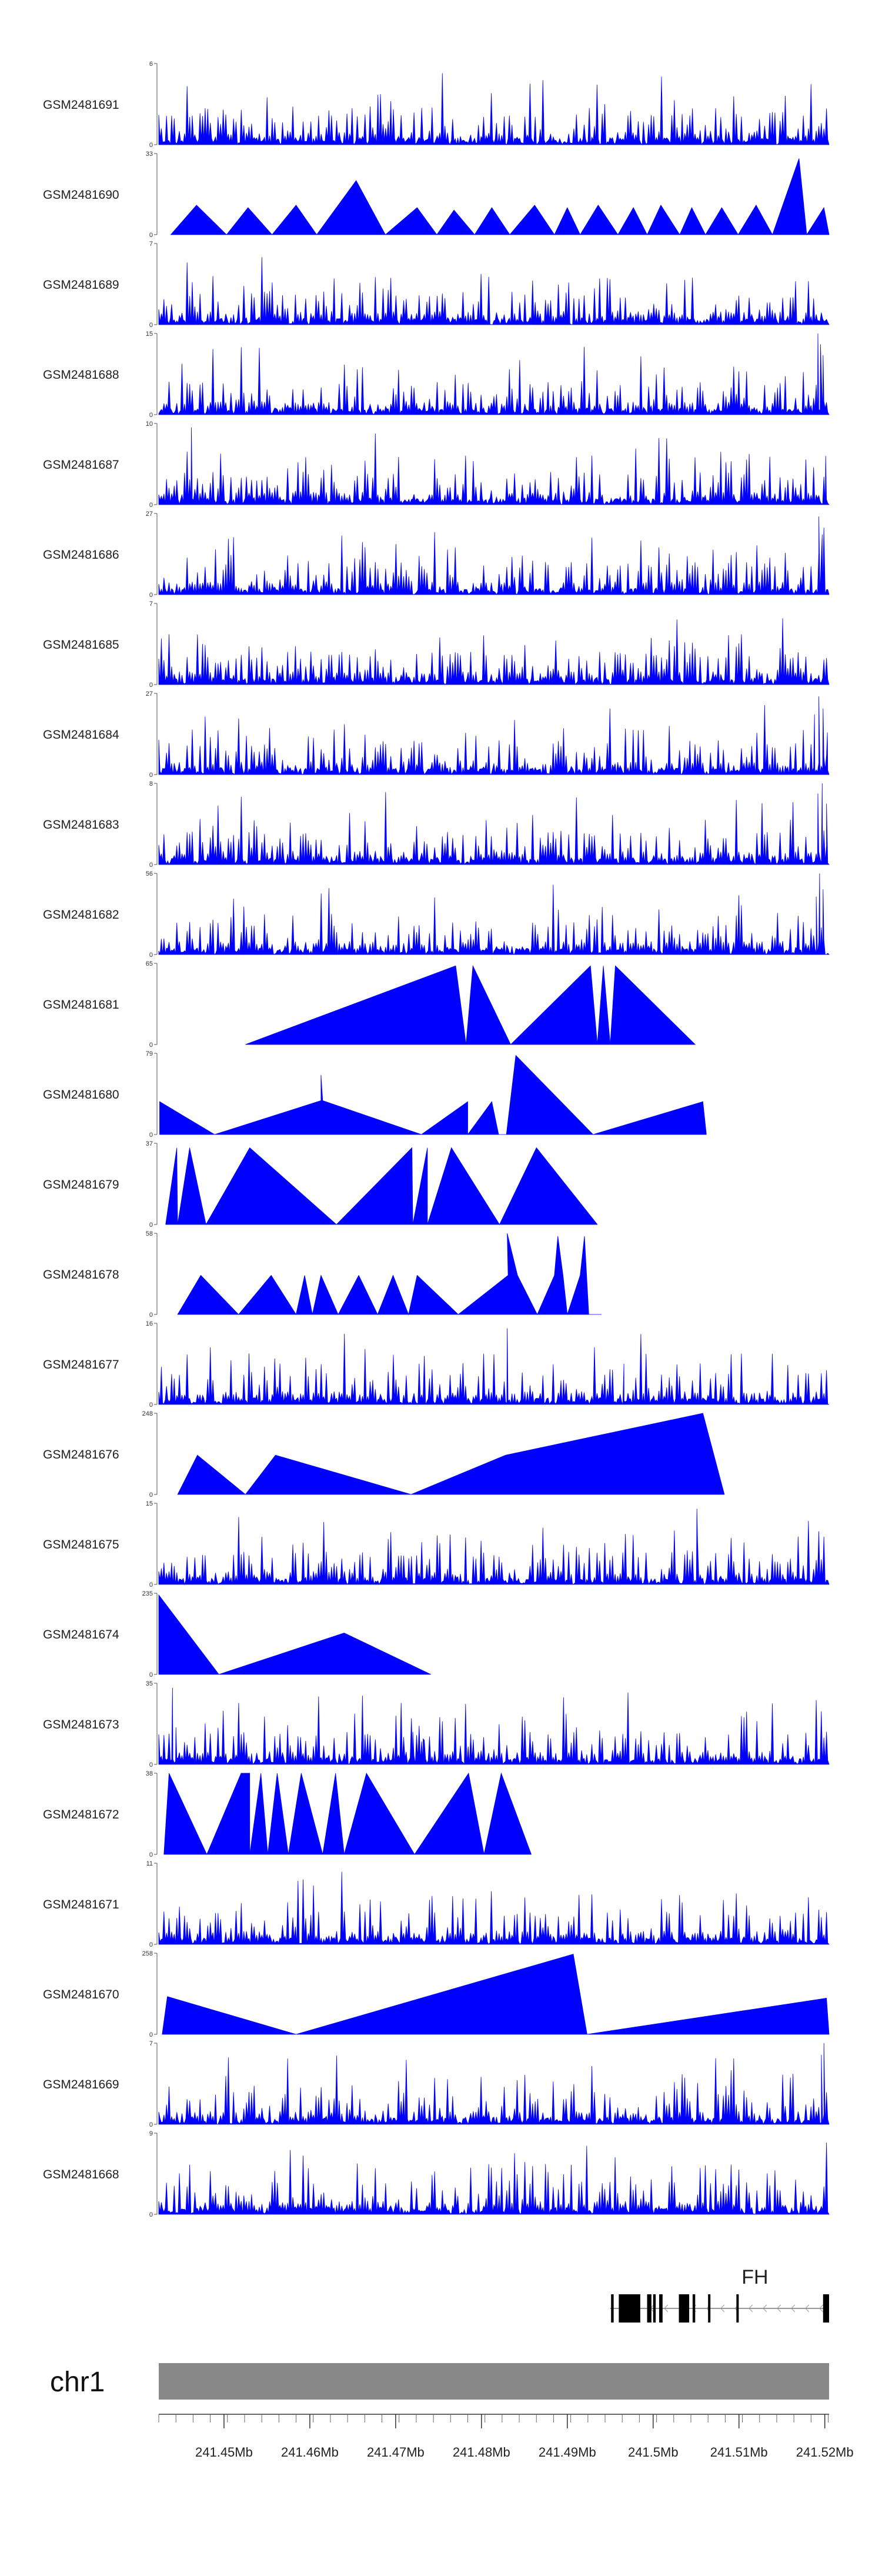 The width and height of the screenshot is (882, 2576). I want to click on track-label: GSM2481677, so click(81, 1365).